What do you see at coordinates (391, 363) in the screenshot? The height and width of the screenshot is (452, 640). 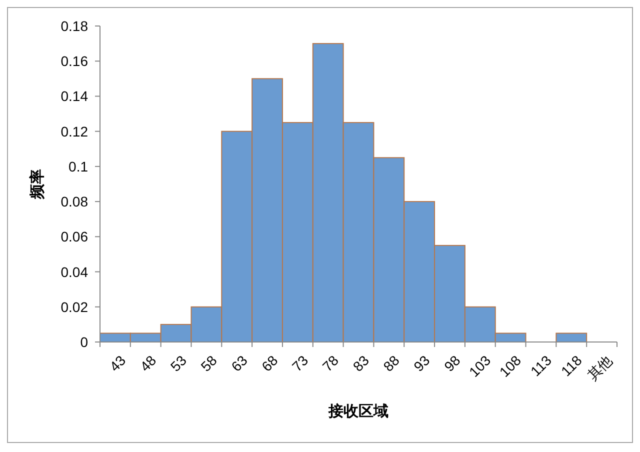 I see `x-tick-label: 88` at bounding box center [391, 363].